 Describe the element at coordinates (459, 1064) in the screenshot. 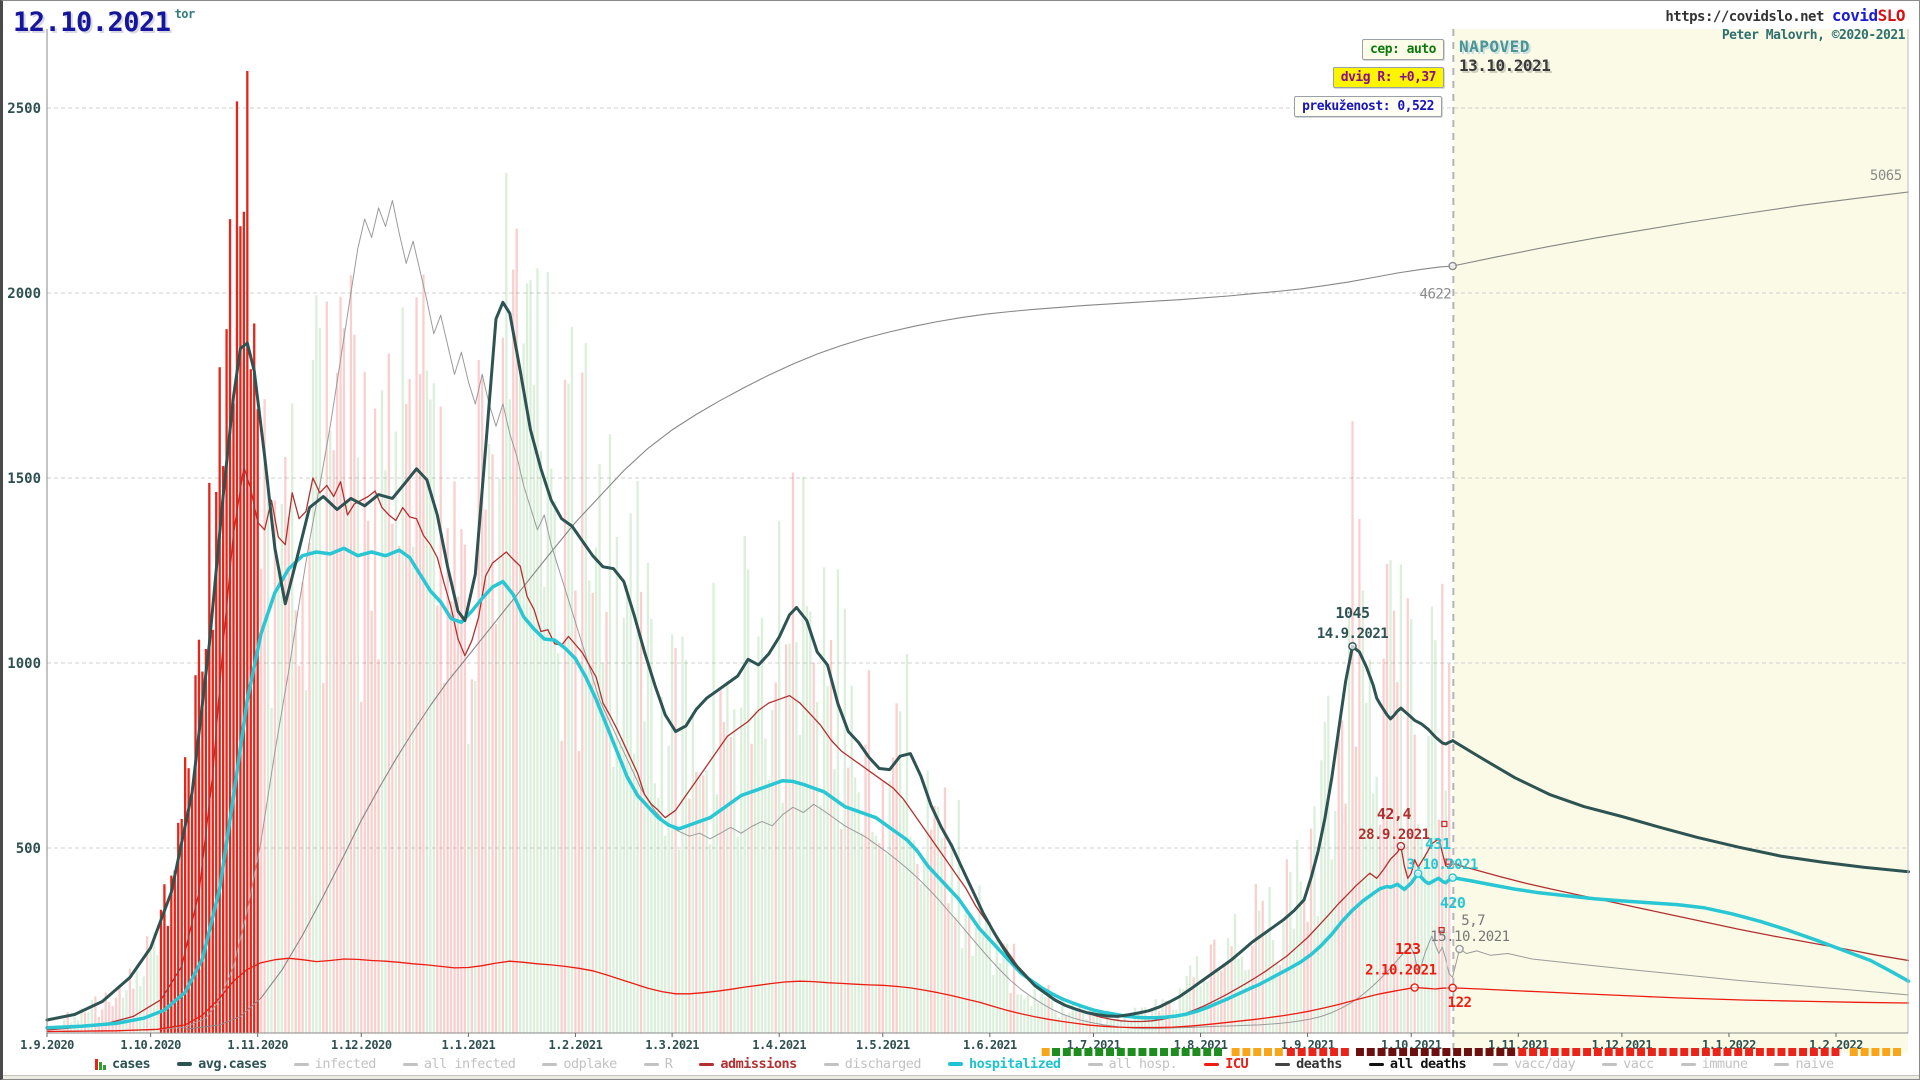

I see `legend-item-all-infected: all infected` at that location.